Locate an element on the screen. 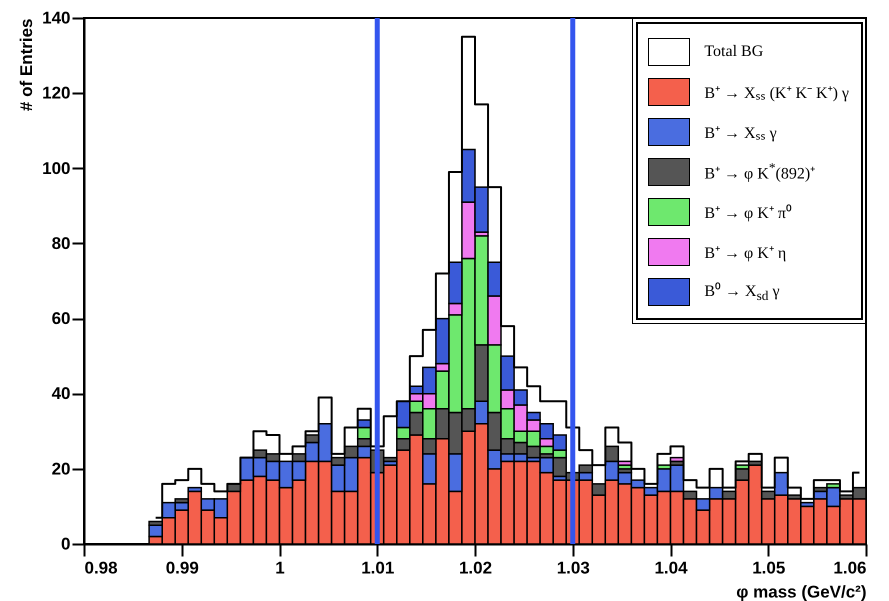 The width and height of the screenshot is (889, 601). x-tick-label: 0.99 is located at coordinates (182, 568).